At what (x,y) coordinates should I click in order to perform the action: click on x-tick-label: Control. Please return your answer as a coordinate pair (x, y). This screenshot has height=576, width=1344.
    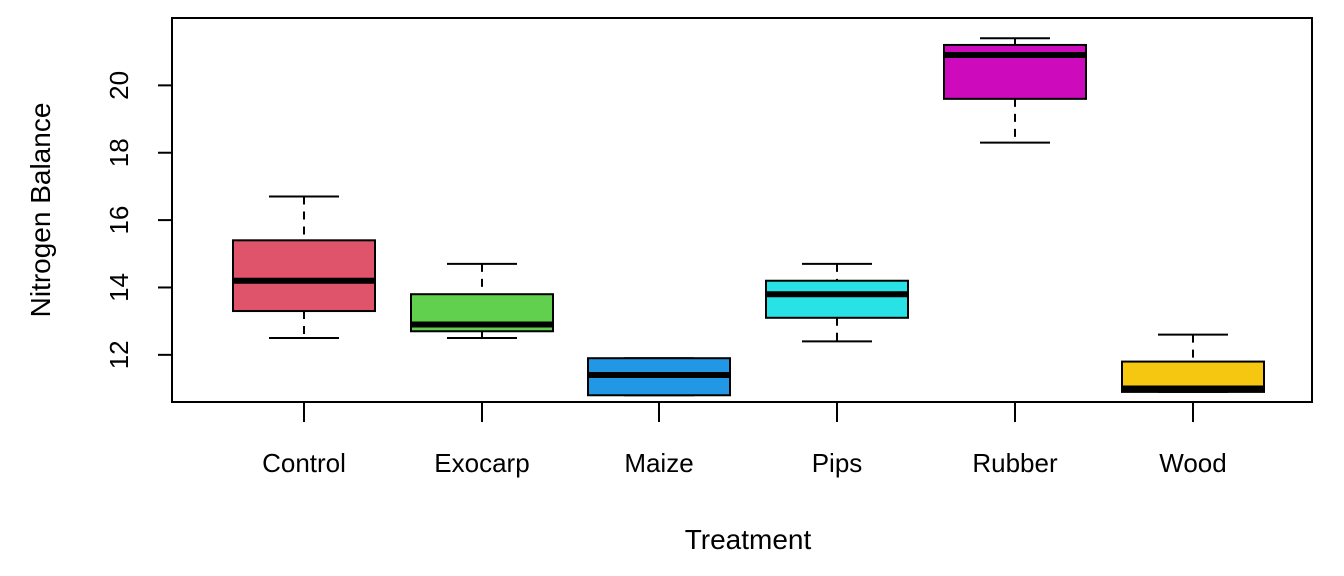
    Looking at the image, I should click on (304, 463).